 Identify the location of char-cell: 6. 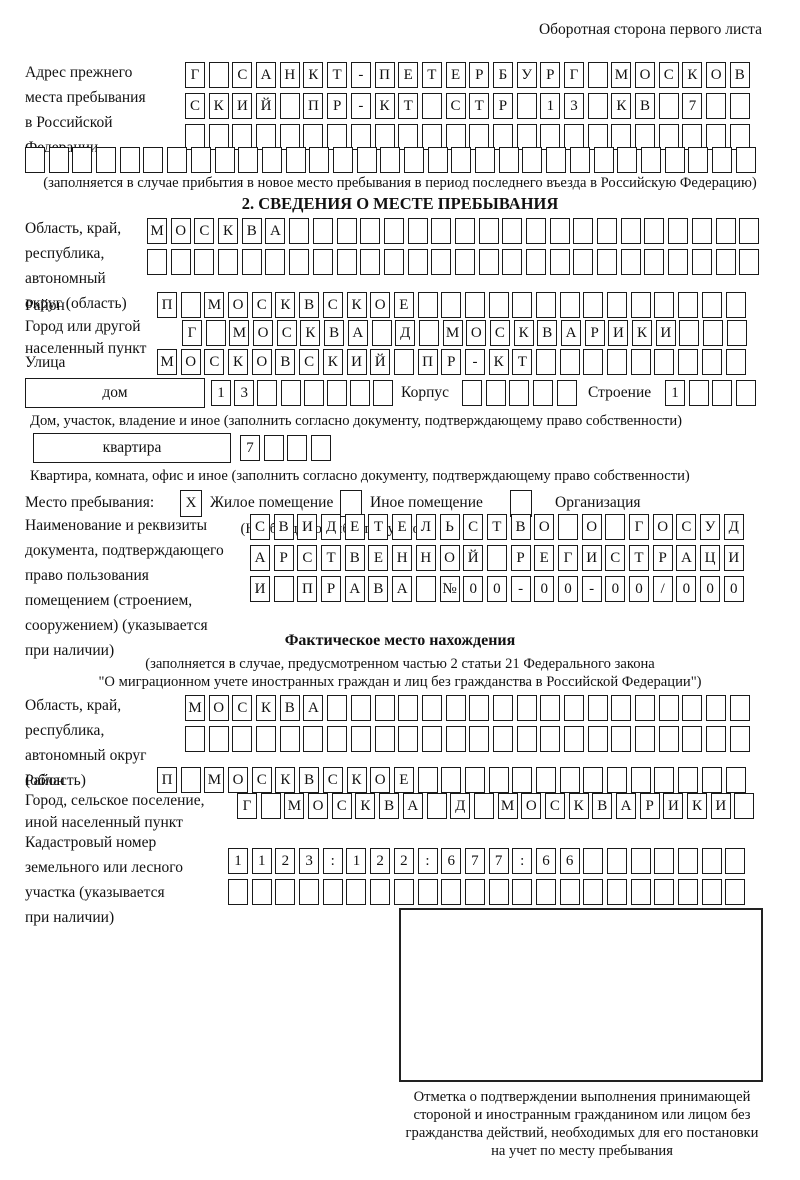
(569, 861).